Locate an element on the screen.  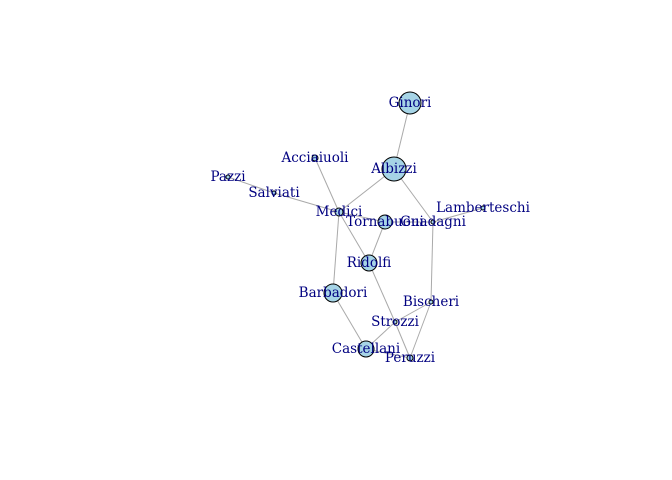
node-label-guadagni: Guadagni is located at coordinates (433, 222).